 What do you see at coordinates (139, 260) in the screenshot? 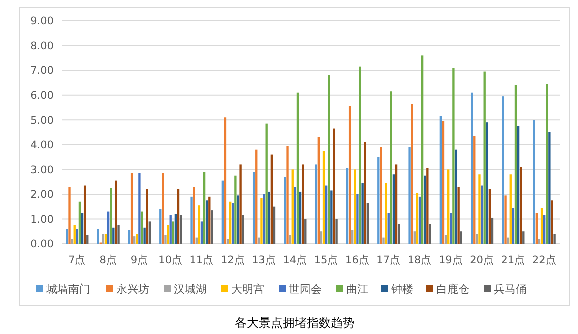
I see `x-tick-label: 9点` at bounding box center [139, 260].